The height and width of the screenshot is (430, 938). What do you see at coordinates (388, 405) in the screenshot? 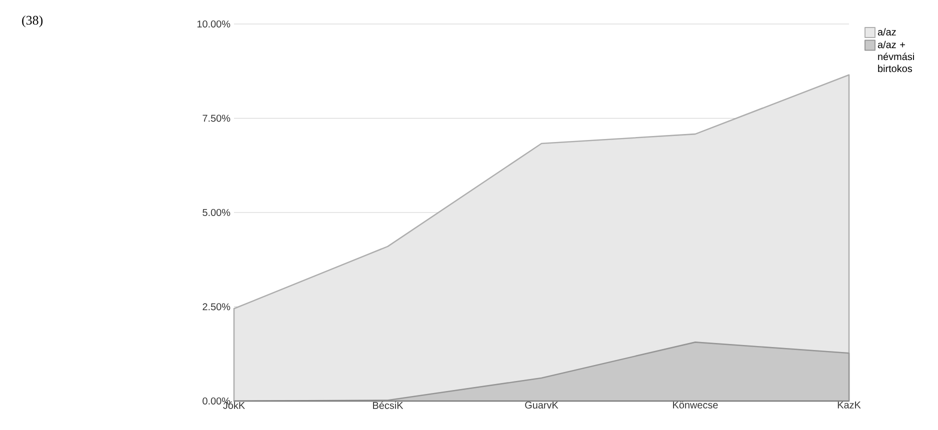
I see `x-tick-label: BécsiK` at bounding box center [388, 405].